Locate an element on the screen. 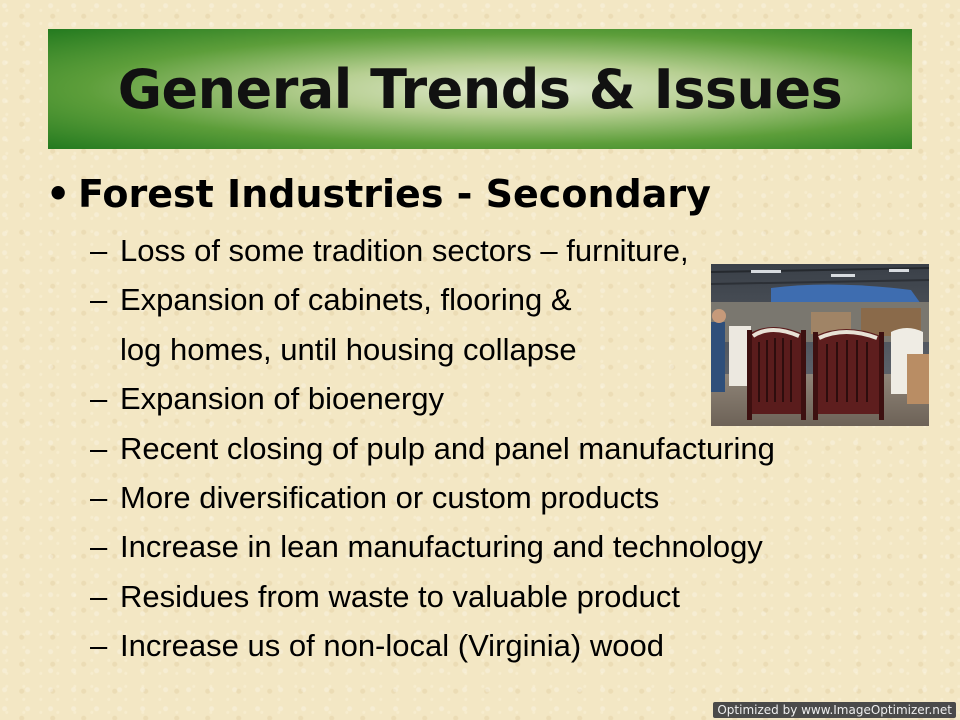  list-item: – More diversification or custom products is located at coordinates (432, 497).